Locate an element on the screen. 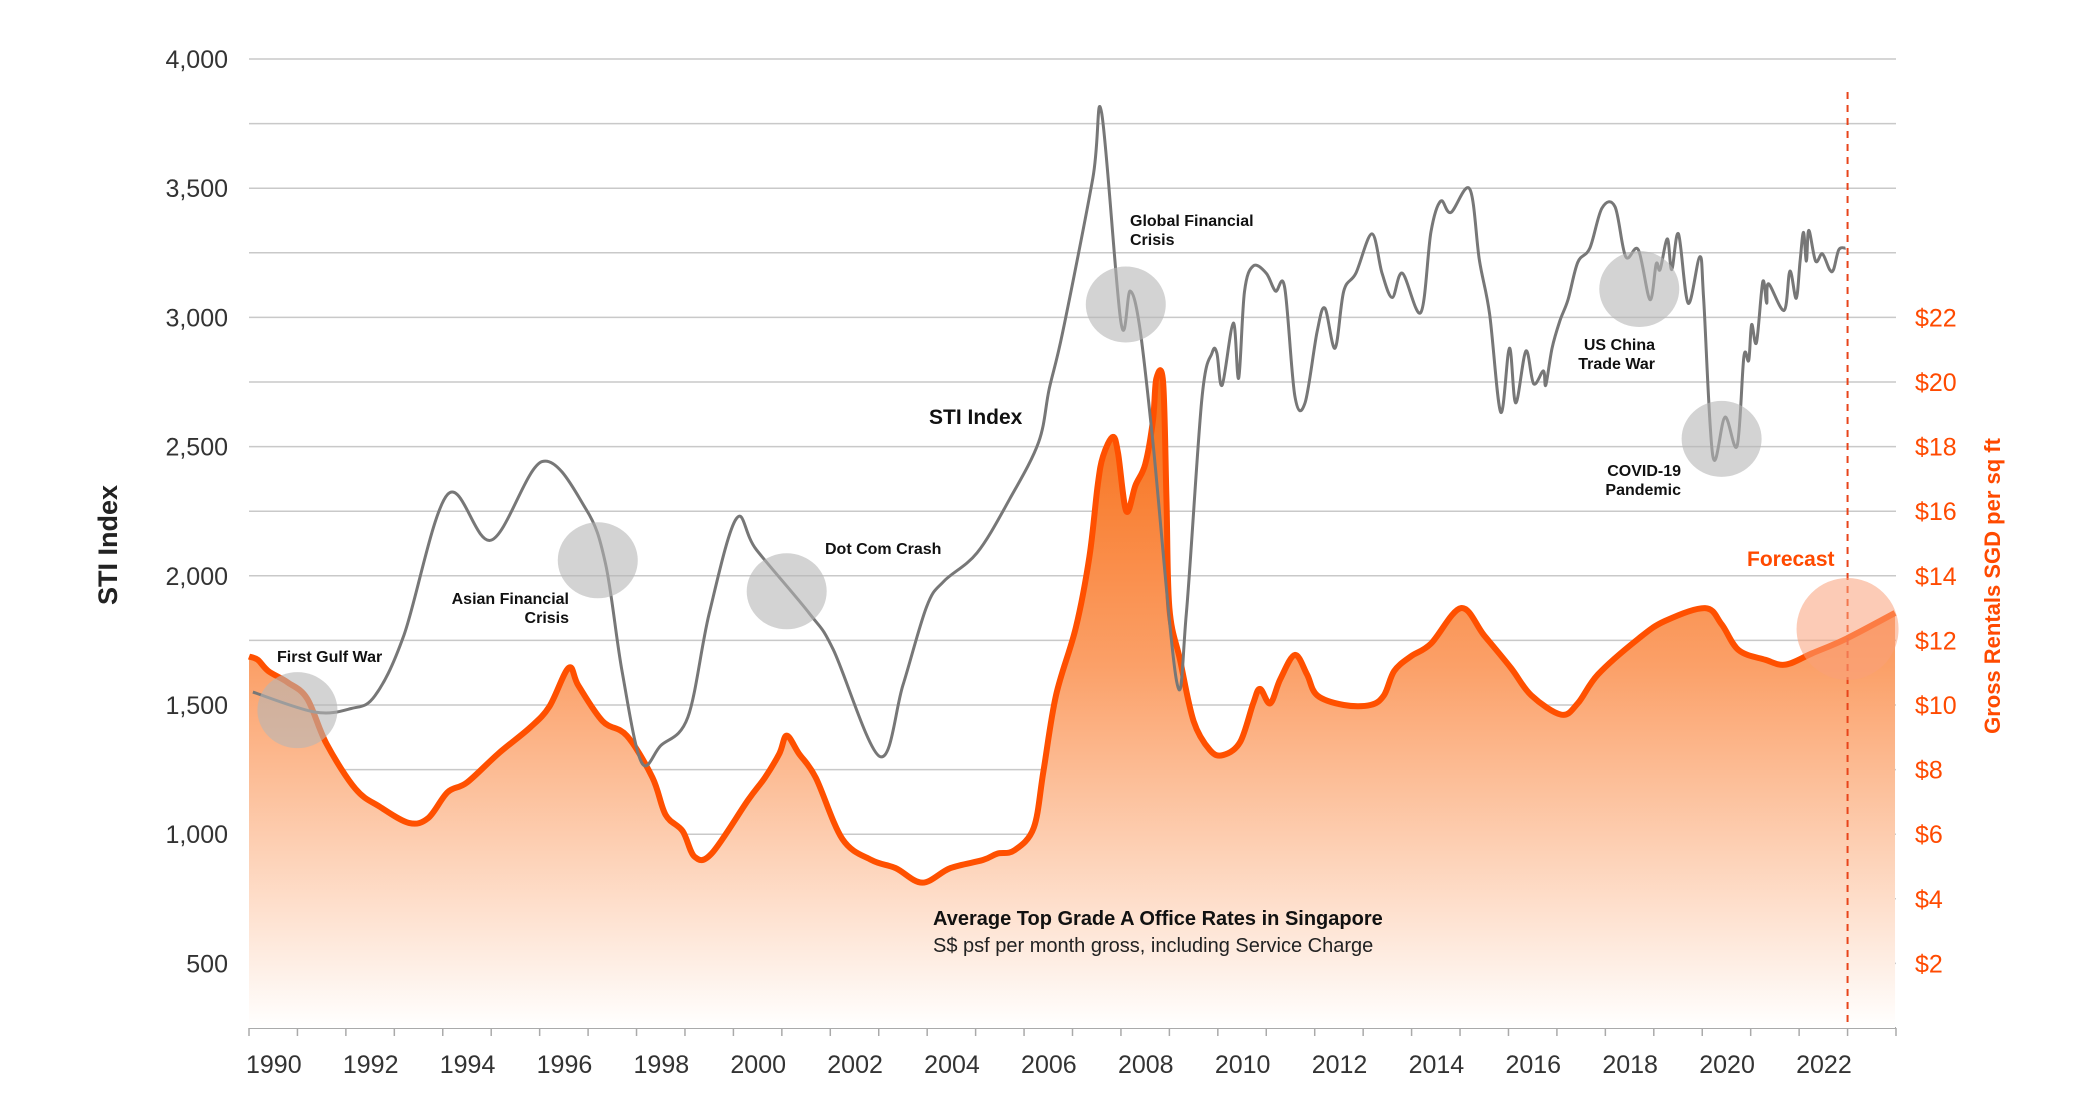 The image size is (2100, 1120). sti-series-label: STI Index is located at coordinates (976, 417).